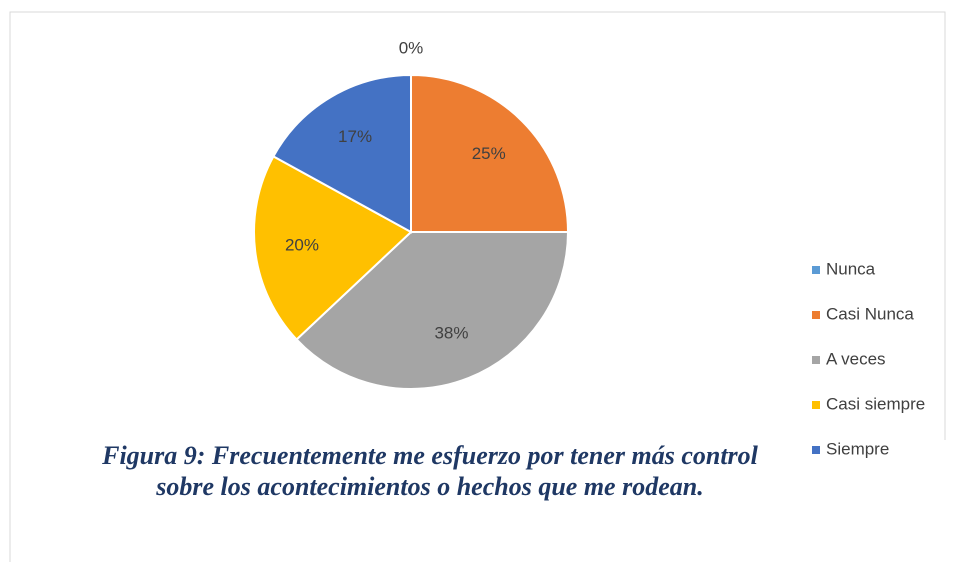 Image resolution: width=955 pixels, height=562 pixels. What do you see at coordinates (870, 313) in the screenshot?
I see `legend-label: Casi Nunca` at bounding box center [870, 313].